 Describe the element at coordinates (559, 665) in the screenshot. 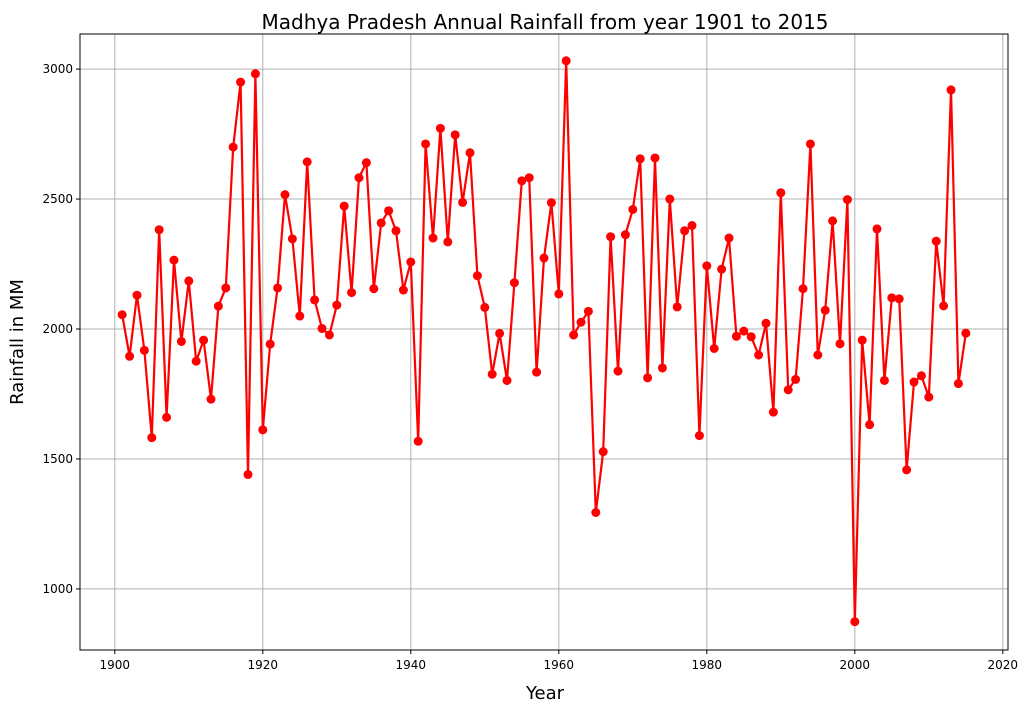

I see `x-tick-label: 1960` at that location.